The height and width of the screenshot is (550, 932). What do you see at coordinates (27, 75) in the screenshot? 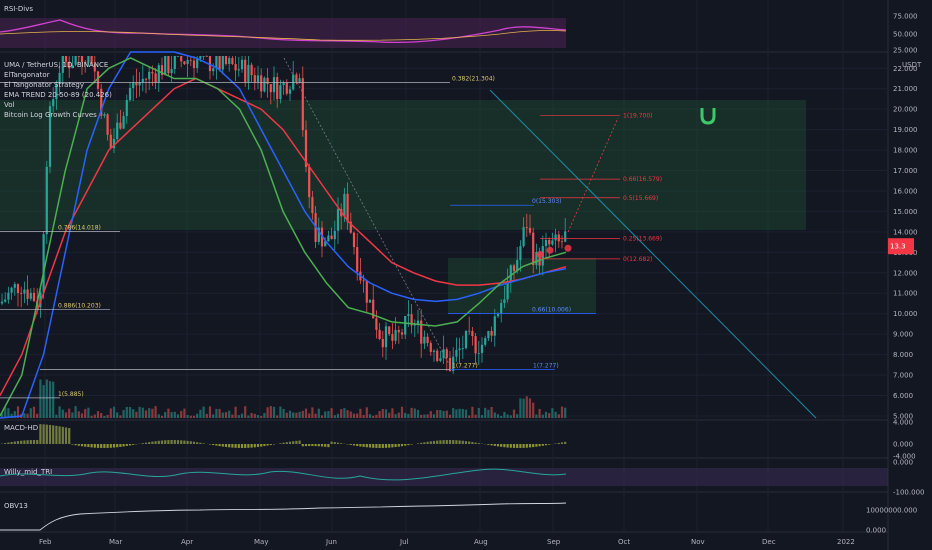
I see `indicator-eltangonator: ElTangonator` at bounding box center [27, 75].